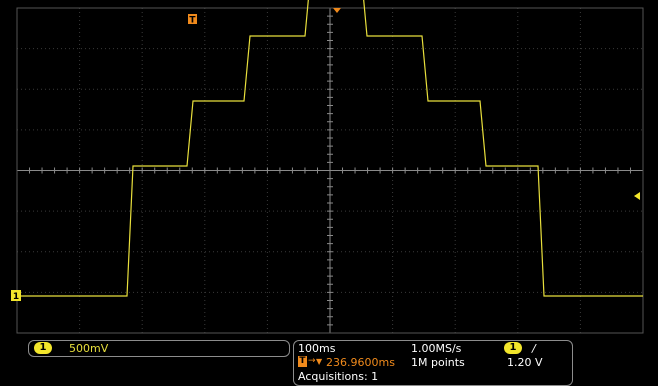 The height and width of the screenshot is (386, 658). What do you see at coordinates (360, 362) in the screenshot?
I see `trigger-position-value: 236.9600ms` at bounding box center [360, 362].